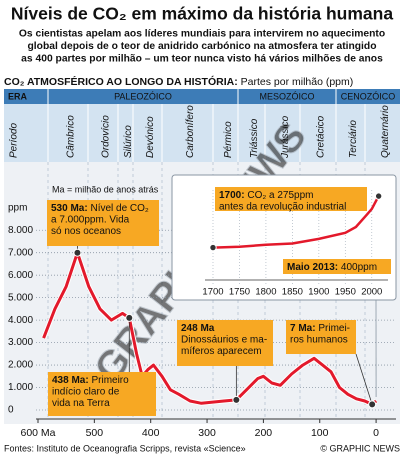 Image resolution: width=404 pixels, height=459 pixels. What do you see at coordinates (364, 379) in the screenshot?
I see `leader-line` at bounding box center [364, 379].